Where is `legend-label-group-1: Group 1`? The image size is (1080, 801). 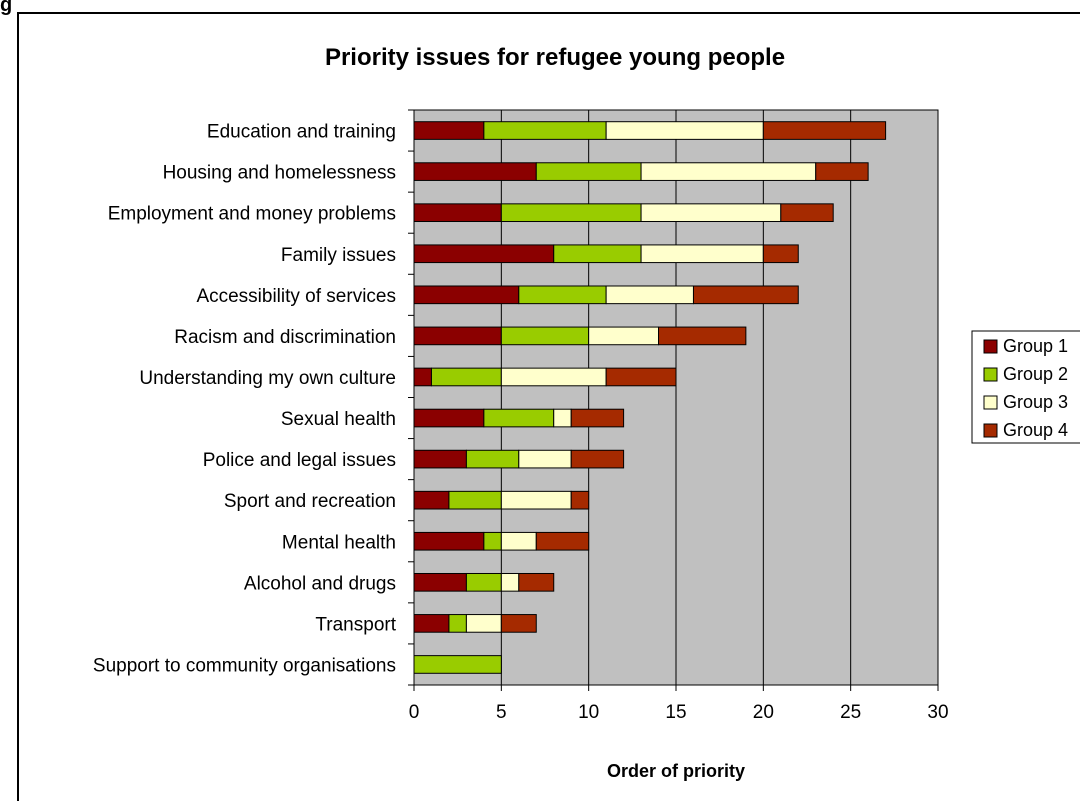
legend-label-group-1: Group 1 is located at coordinates (1035, 346).